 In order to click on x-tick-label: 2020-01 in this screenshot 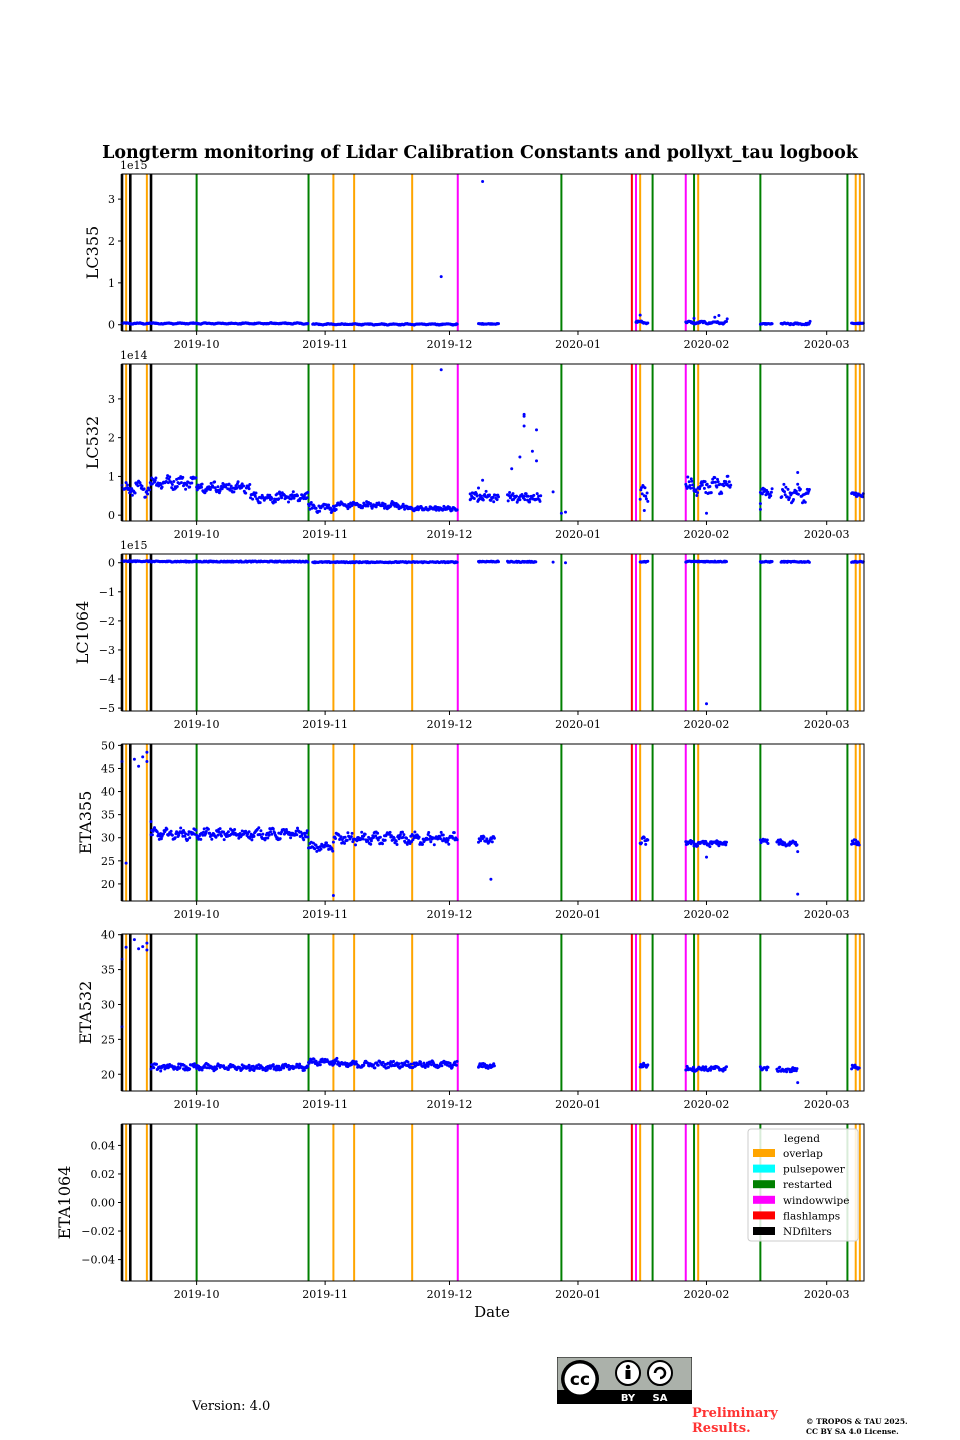, I will do `click(578, 1294)`.